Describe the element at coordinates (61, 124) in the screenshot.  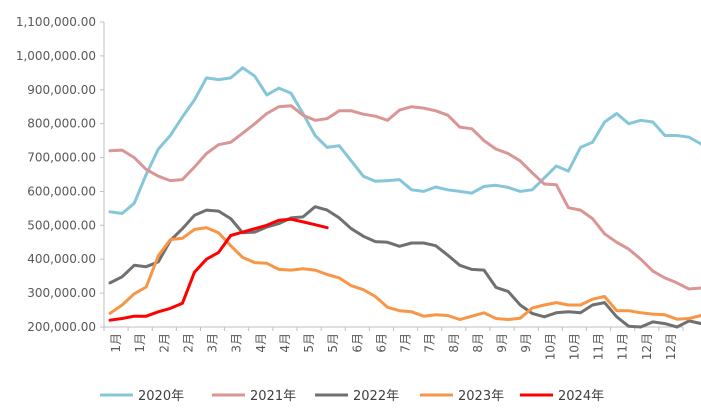
I see `y-tick-label: 800,000.00` at that location.